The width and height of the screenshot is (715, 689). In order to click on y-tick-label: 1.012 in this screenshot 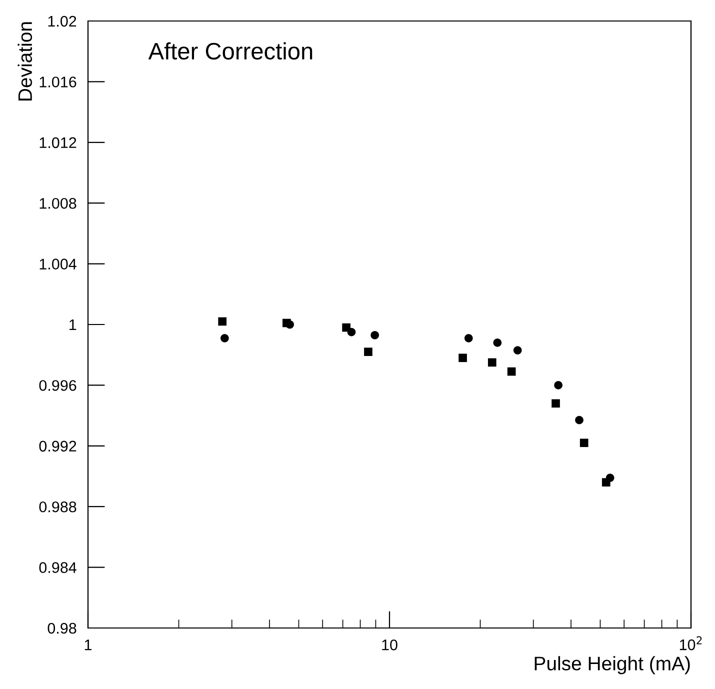, I will do `click(58, 142)`.